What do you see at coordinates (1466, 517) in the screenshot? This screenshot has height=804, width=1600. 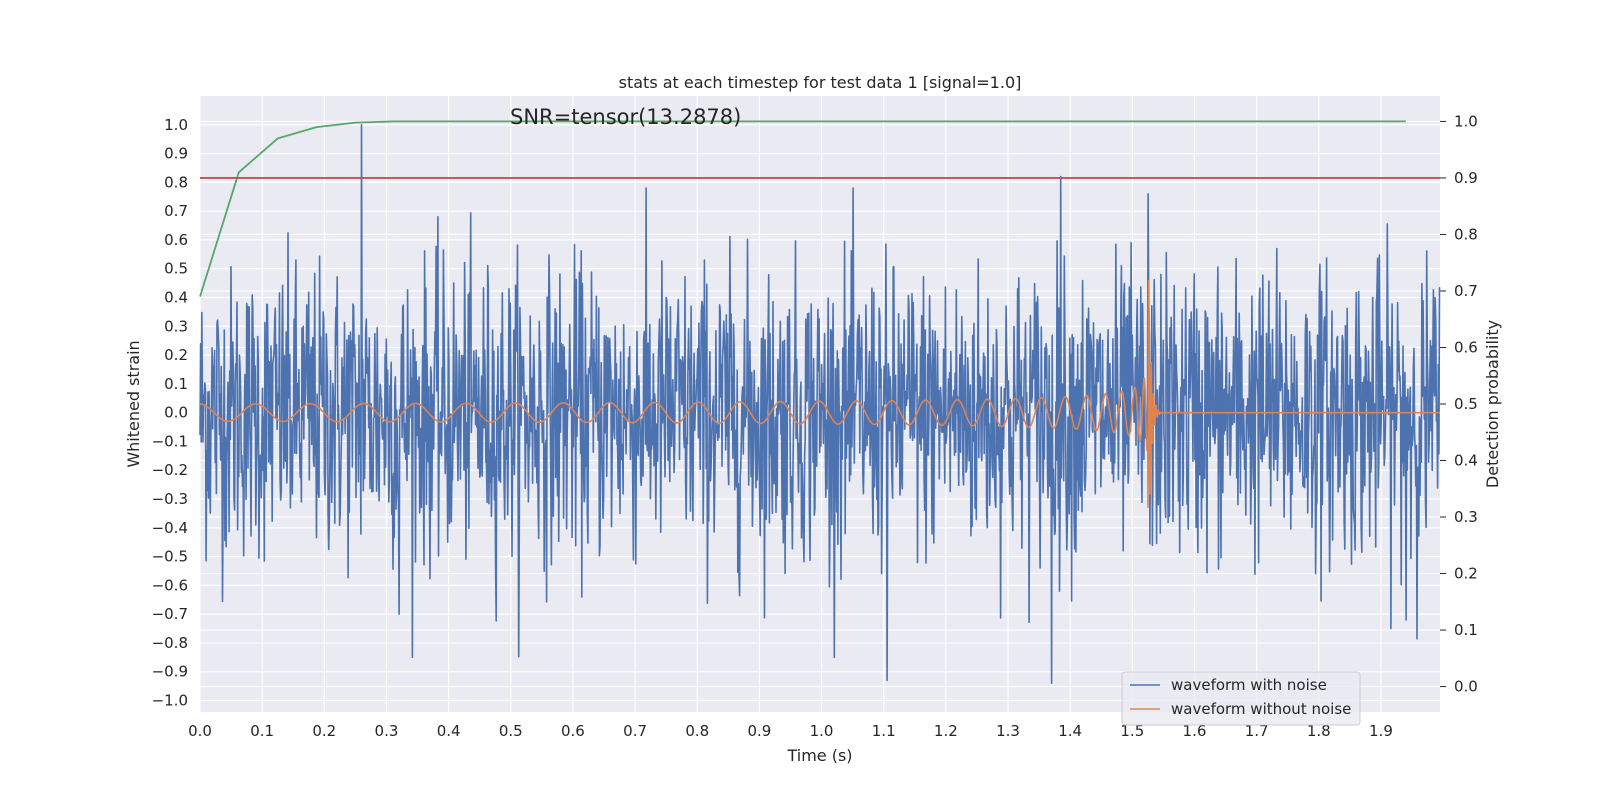 I see `y2-tick-label: 0.3` at bounding box center [1466, 517].